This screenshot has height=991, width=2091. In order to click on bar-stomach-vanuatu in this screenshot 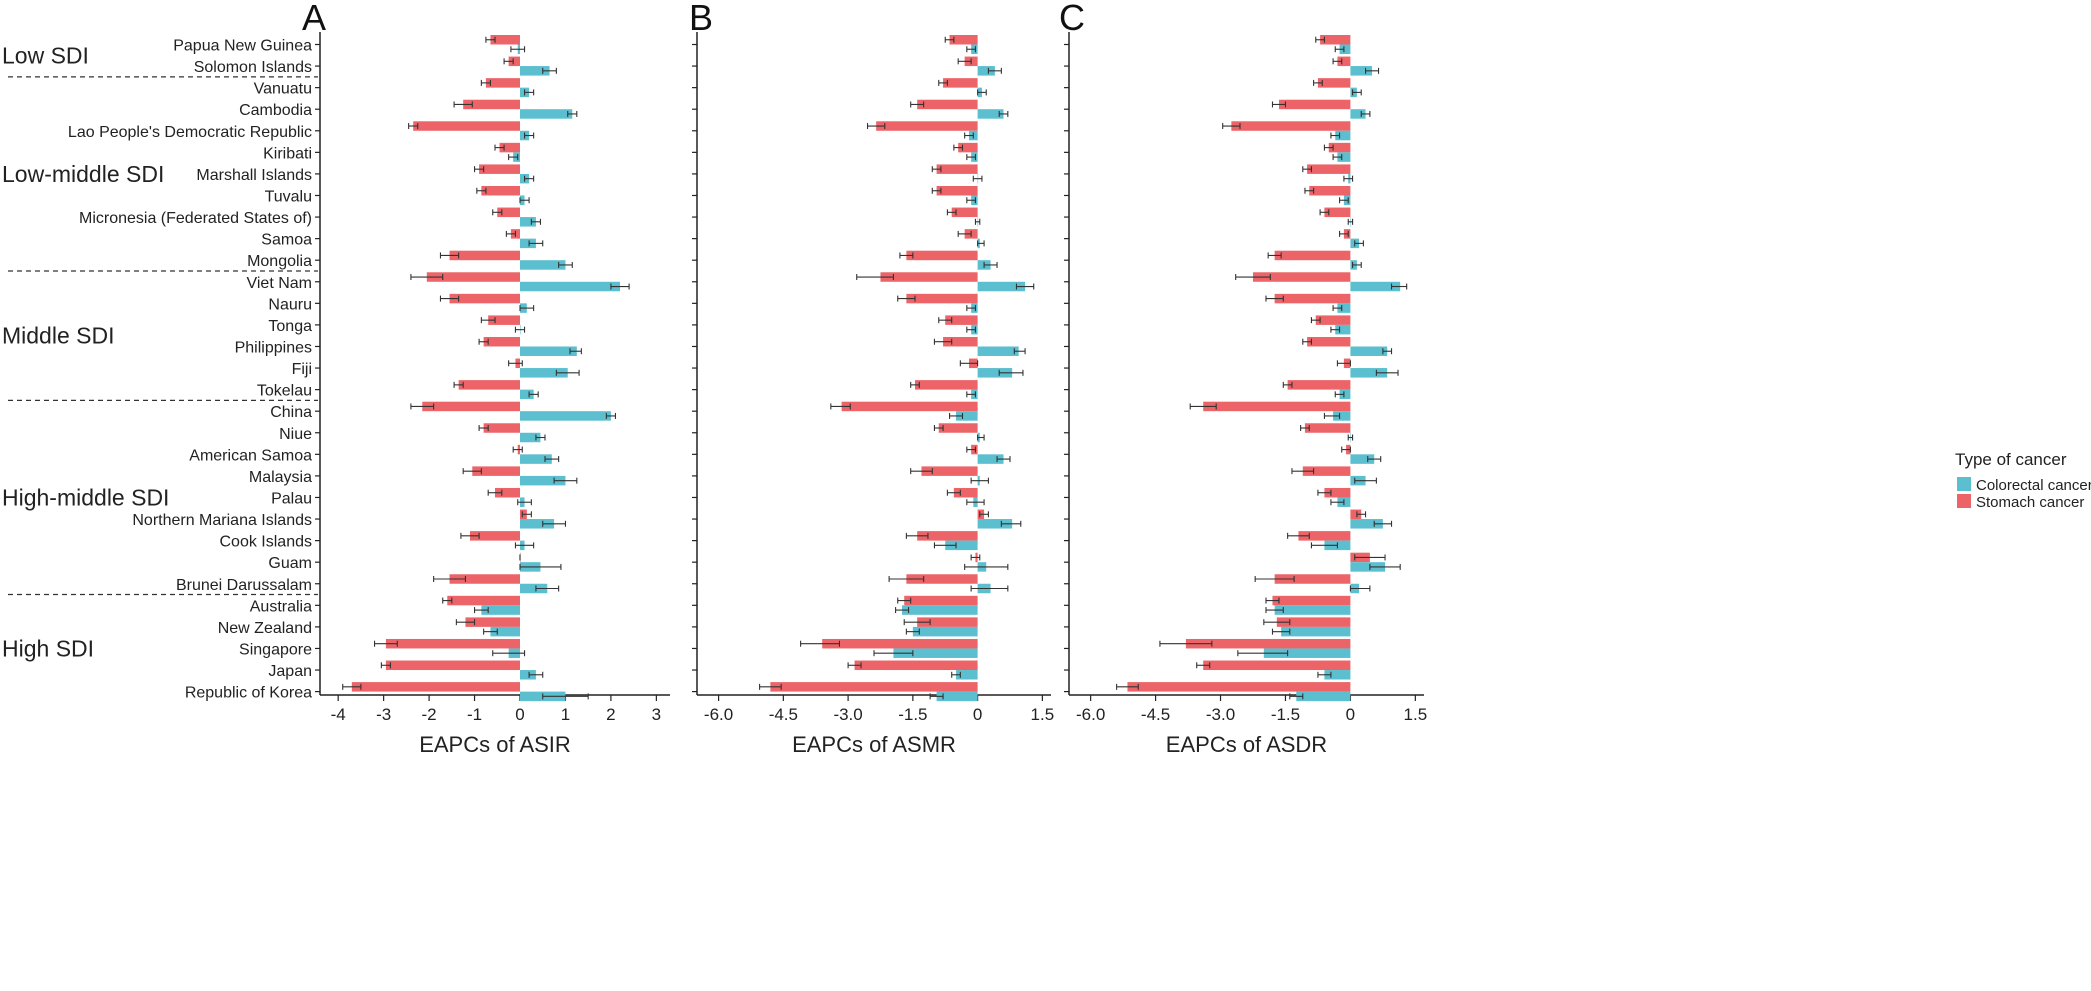, I will do `click(502, 83)`.